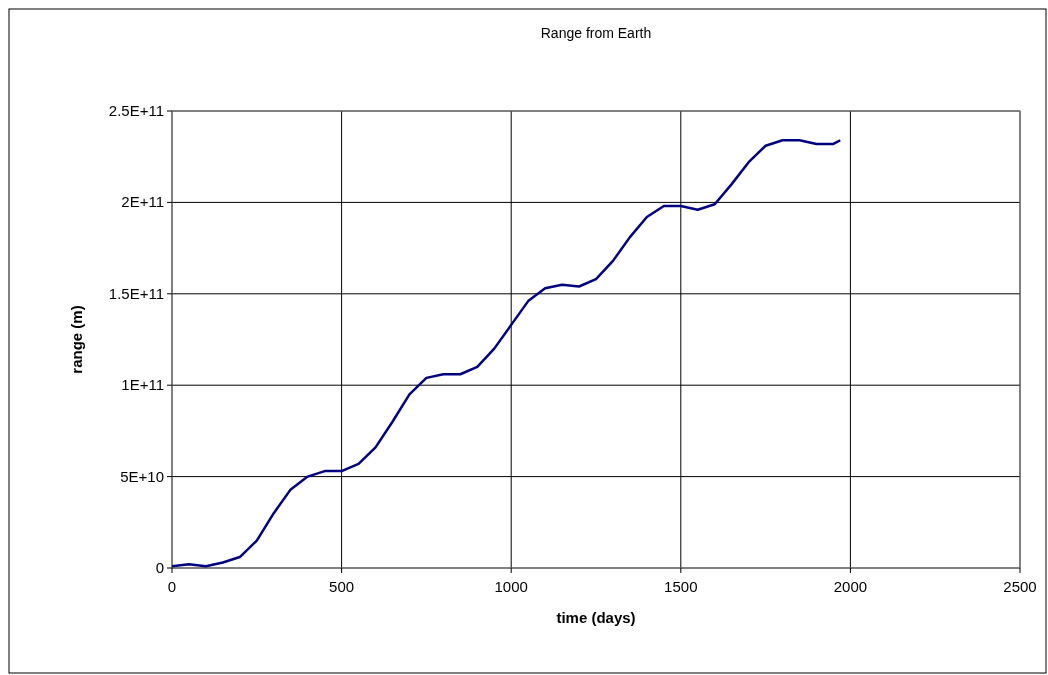  What do you see at coordinates (342, 586) in the screenshot?
I see `x-tick-label: 500` at bounding box center [342, 586].